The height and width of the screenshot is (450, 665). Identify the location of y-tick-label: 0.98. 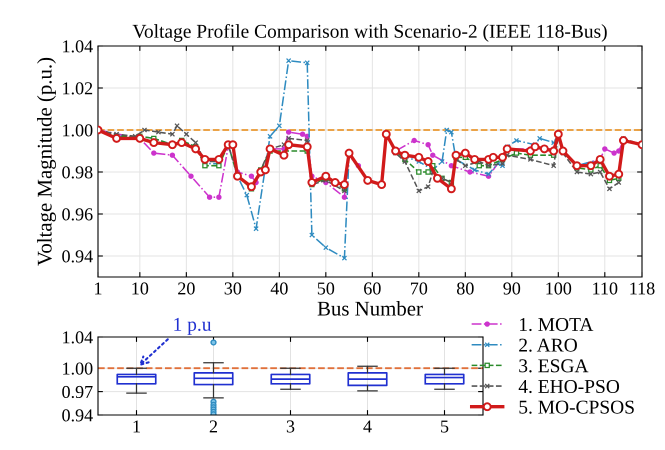
(77, 172).